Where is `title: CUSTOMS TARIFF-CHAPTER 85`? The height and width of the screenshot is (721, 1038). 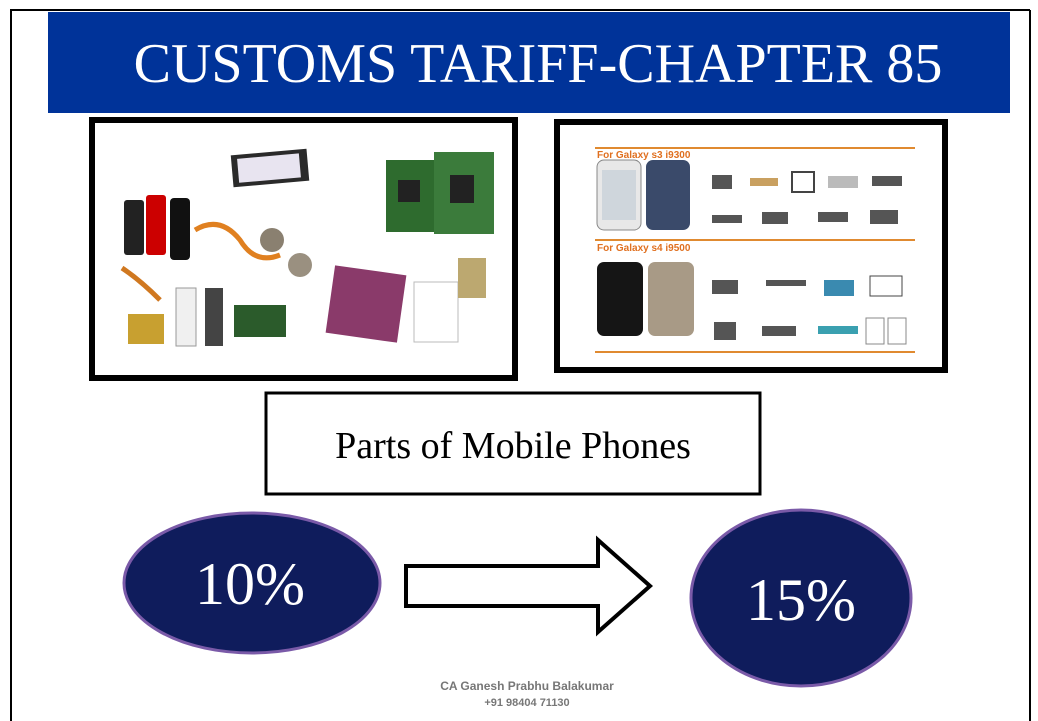 title: CUSTOMS TARIFF-CHAPTER 85 is located at coordinates (538, 64).